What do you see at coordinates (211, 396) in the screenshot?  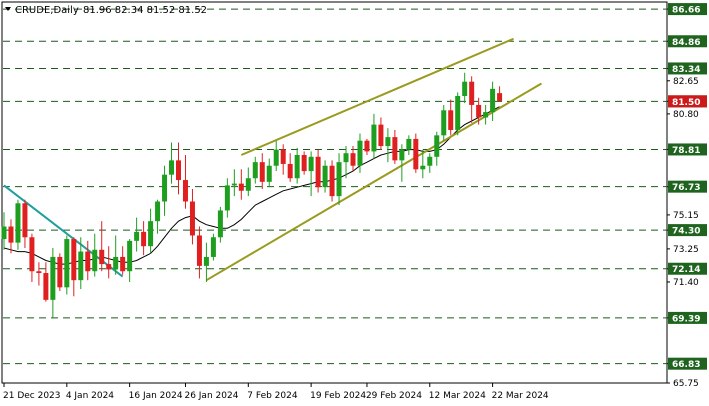 I see `x-tick-label: 26 Jan 2024` at bounding box center [211, 396].